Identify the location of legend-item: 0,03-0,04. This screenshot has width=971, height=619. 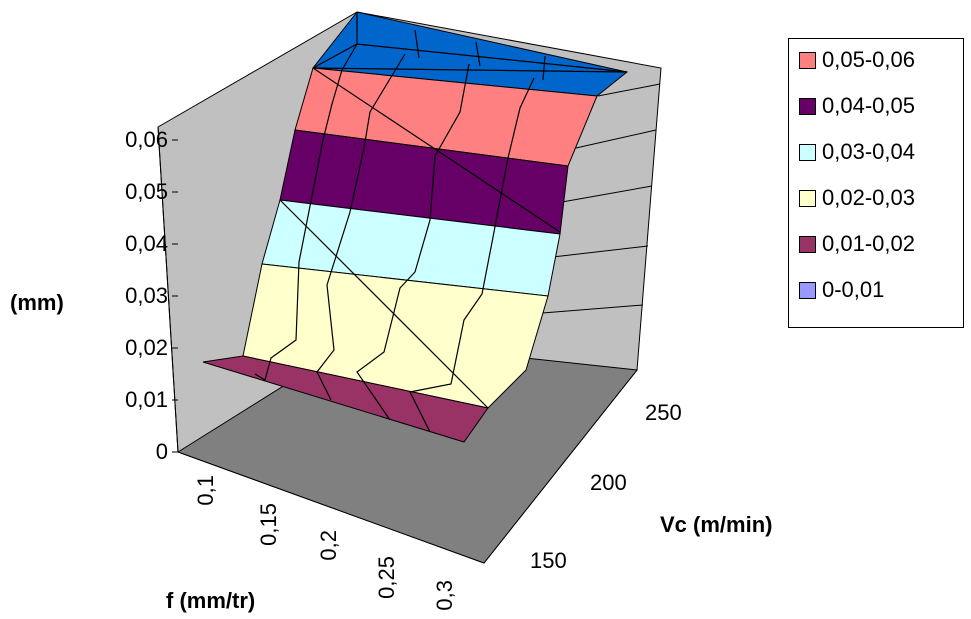
(857, 152).